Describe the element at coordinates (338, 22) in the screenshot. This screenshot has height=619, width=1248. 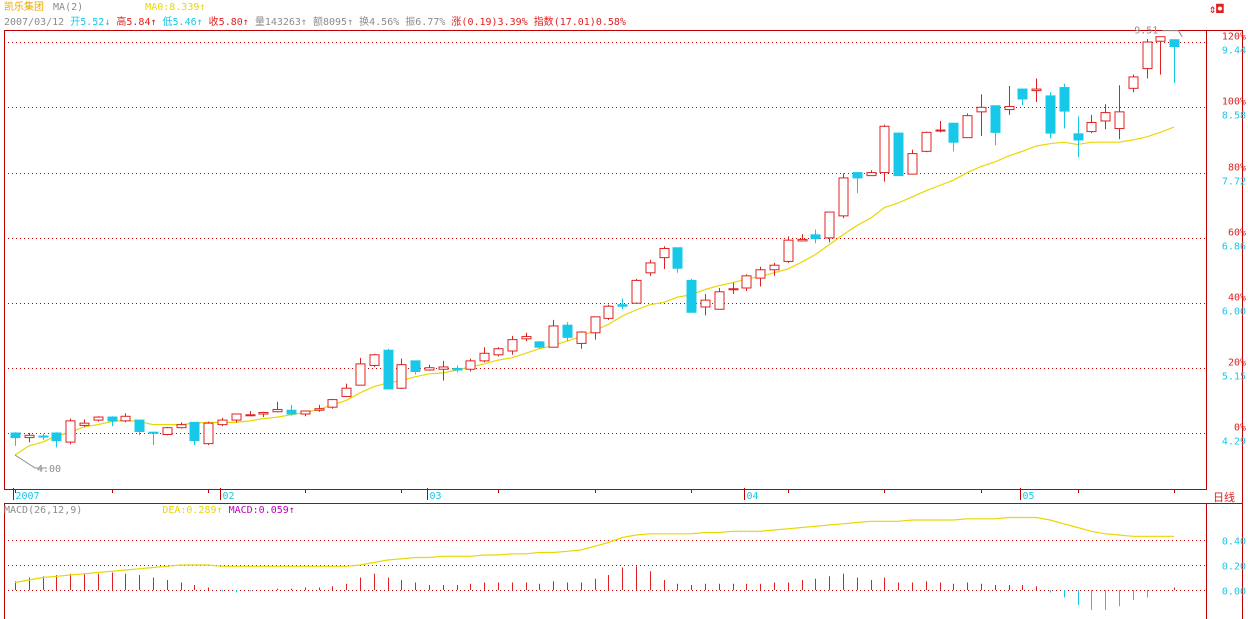
I see `amount-value: 8095↑` at that location.